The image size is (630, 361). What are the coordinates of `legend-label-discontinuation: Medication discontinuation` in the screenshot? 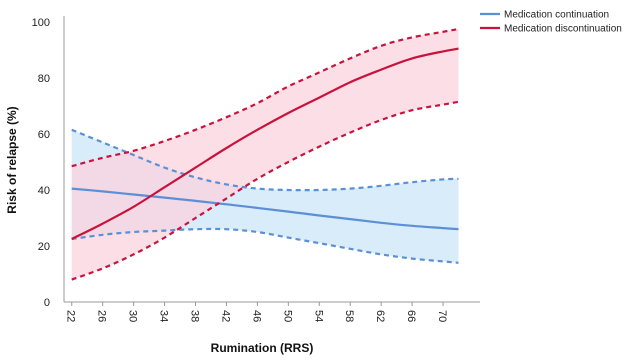 It's located at (563, 29).